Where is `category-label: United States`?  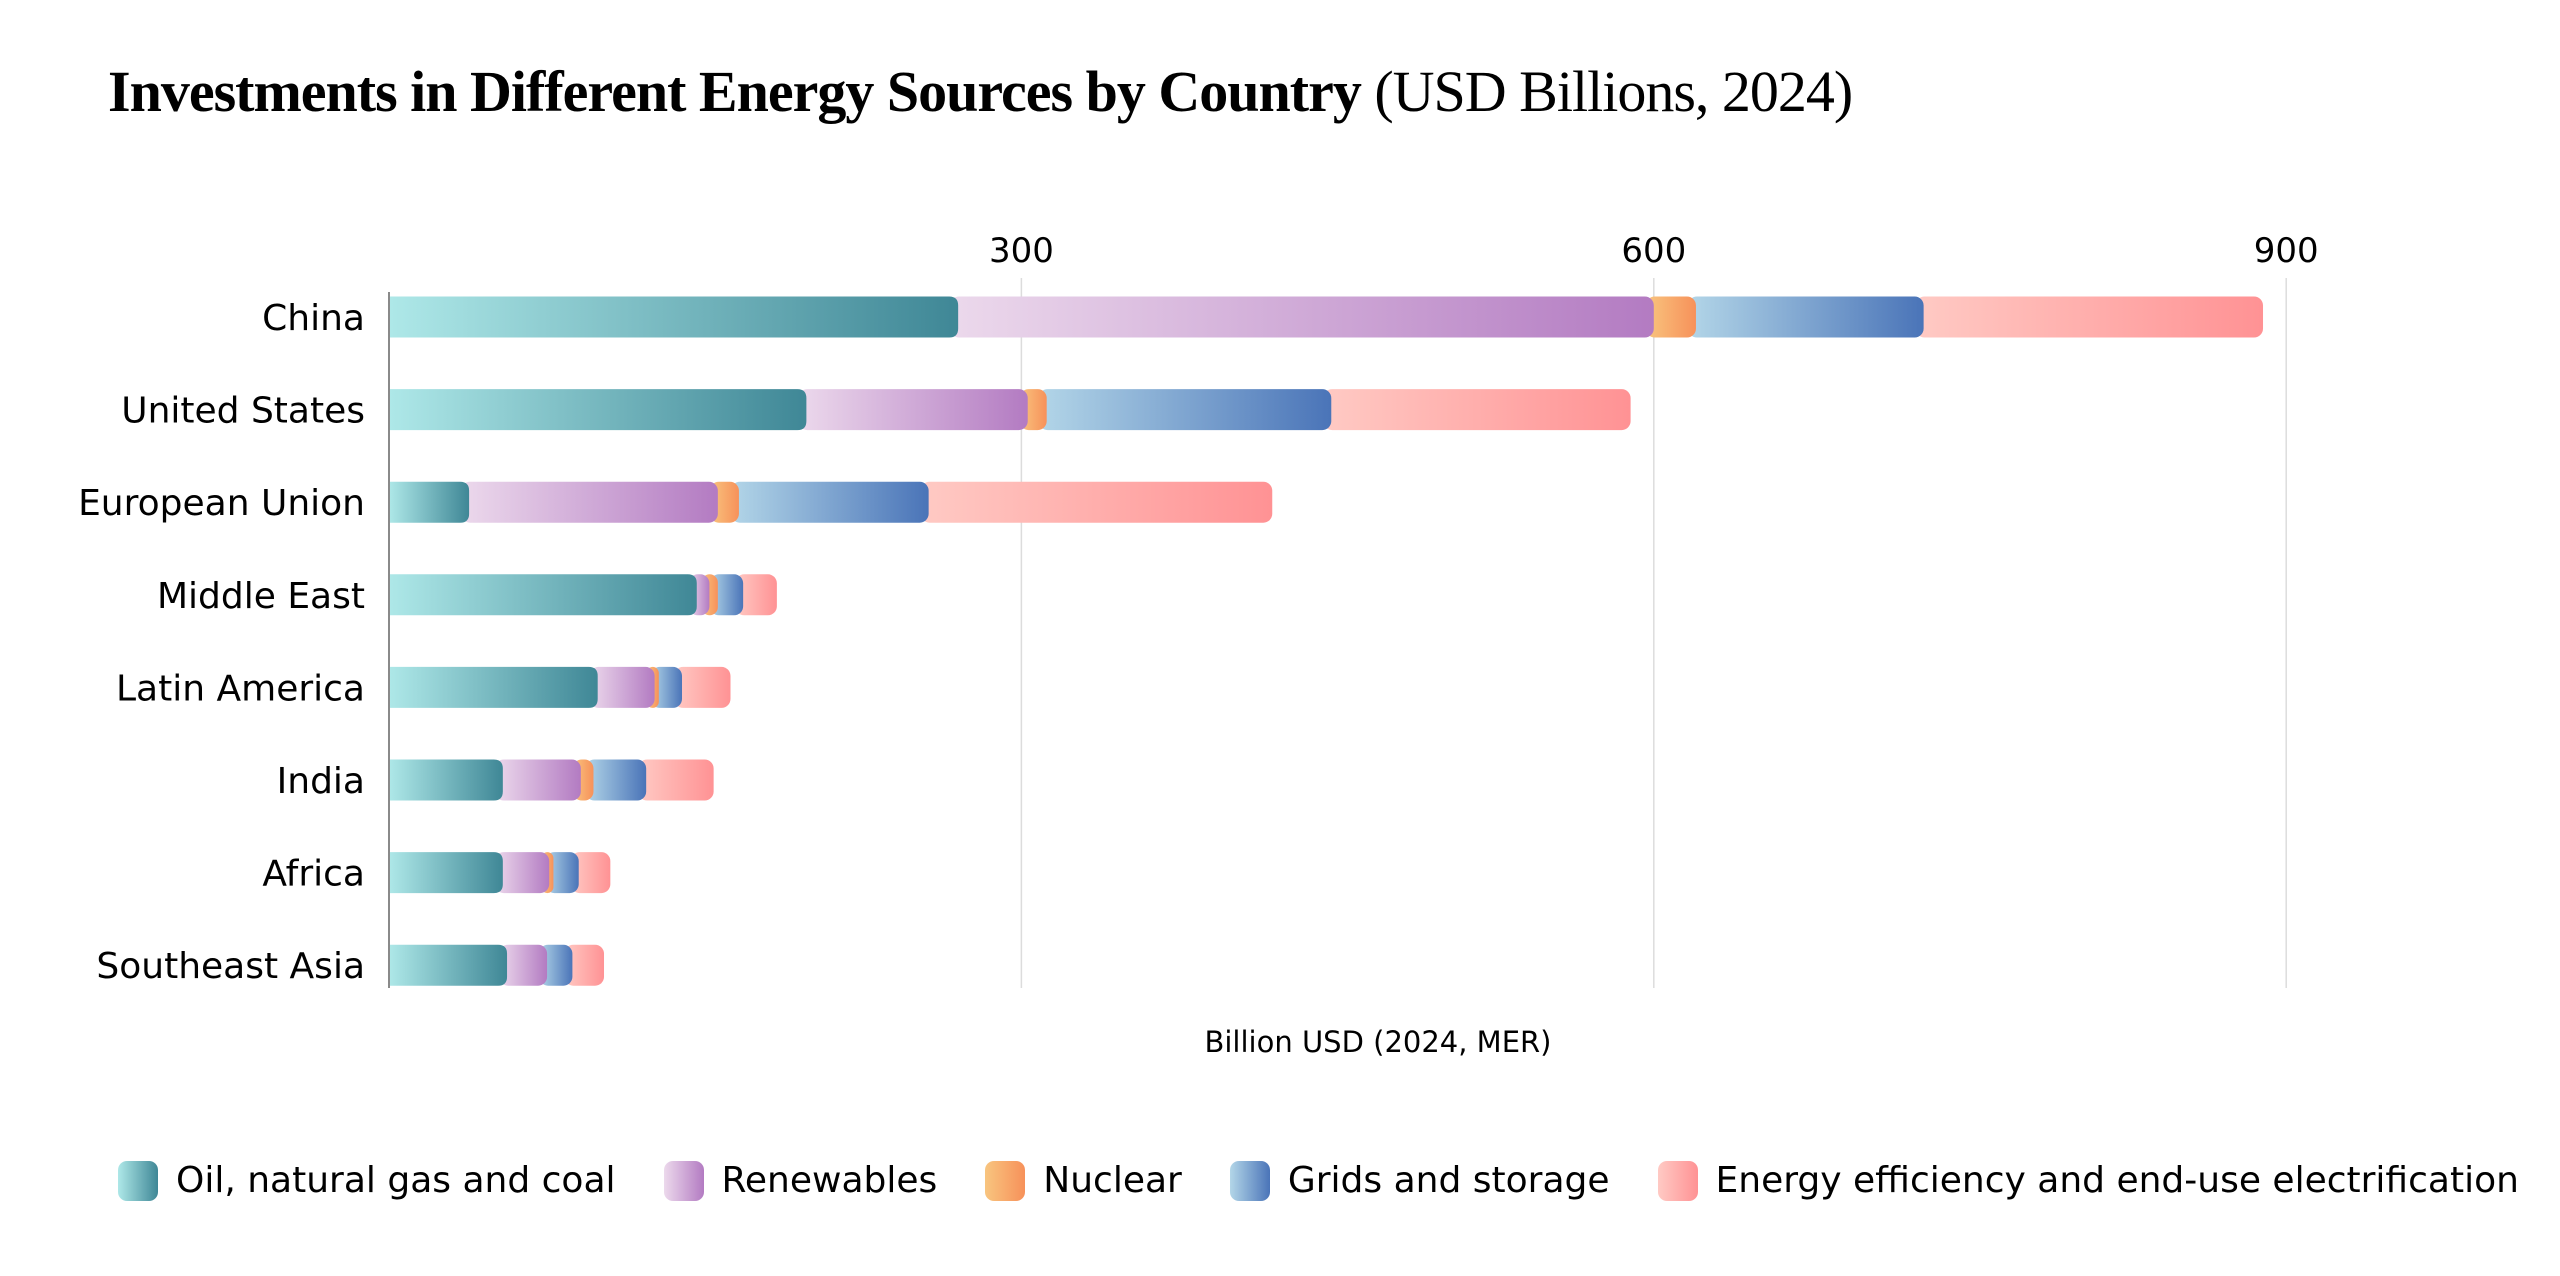 category-label: United States is located at coordinates (243, 411).